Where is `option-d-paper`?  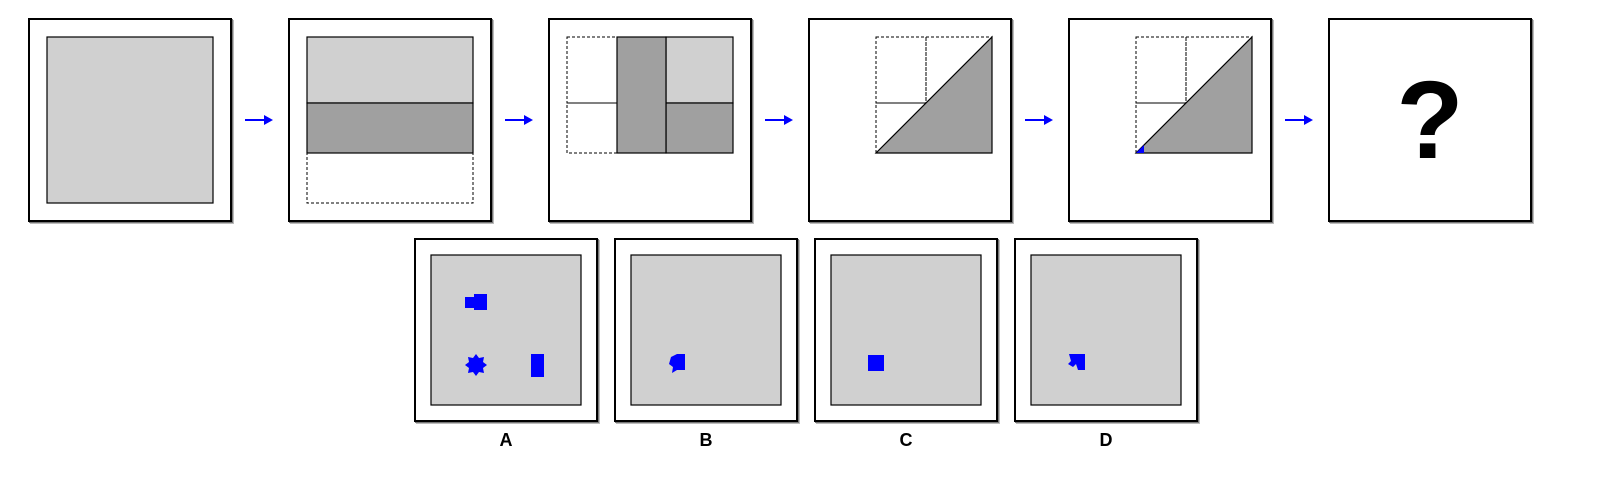
option-d-paper is located at coordinates (1106, 330).